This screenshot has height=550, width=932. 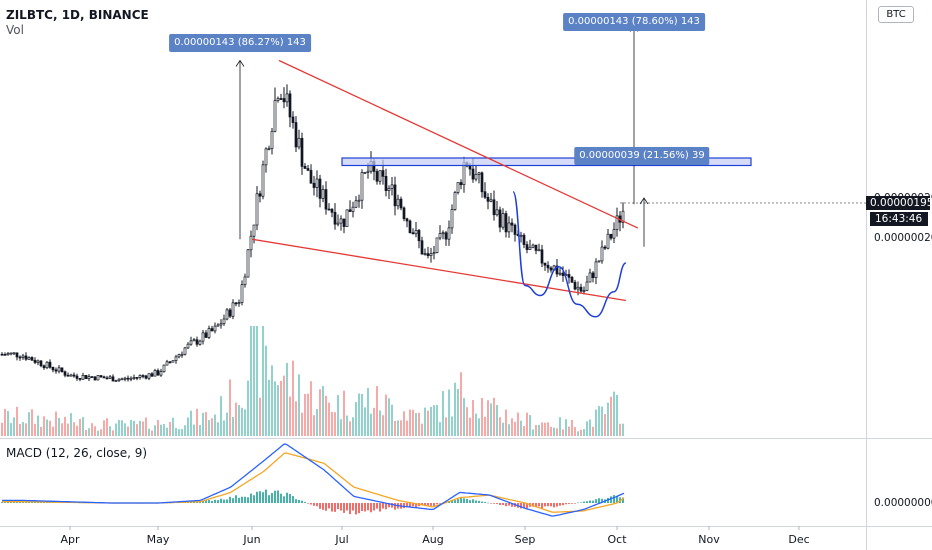 I want to click on volume-label: Vol, so click(x=15, y=30).